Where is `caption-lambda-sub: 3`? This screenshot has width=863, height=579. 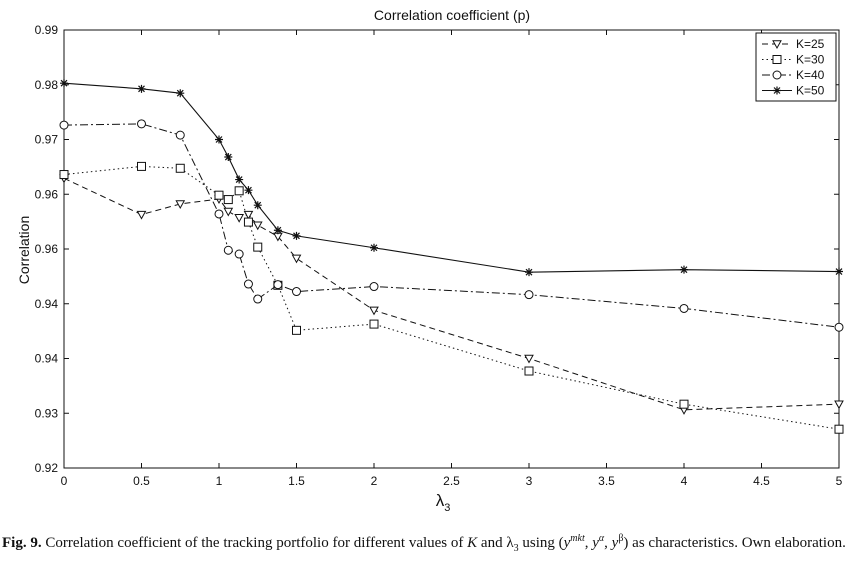
caption-lambda-sub: 3 is located at coordinates (516, 548).